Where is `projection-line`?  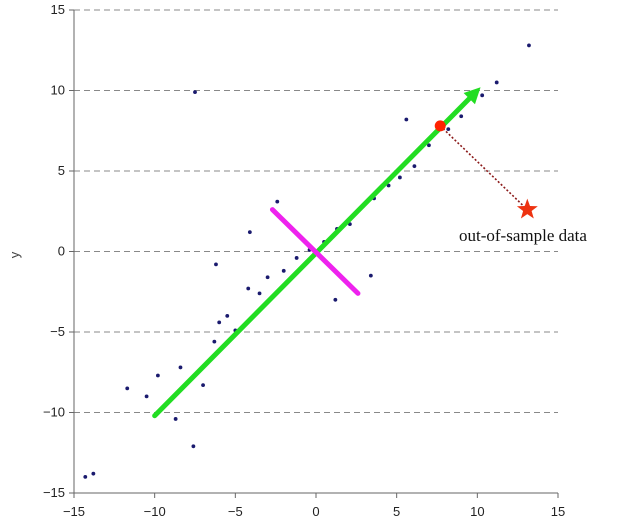 projection-line is located at coordinates (483, 168).